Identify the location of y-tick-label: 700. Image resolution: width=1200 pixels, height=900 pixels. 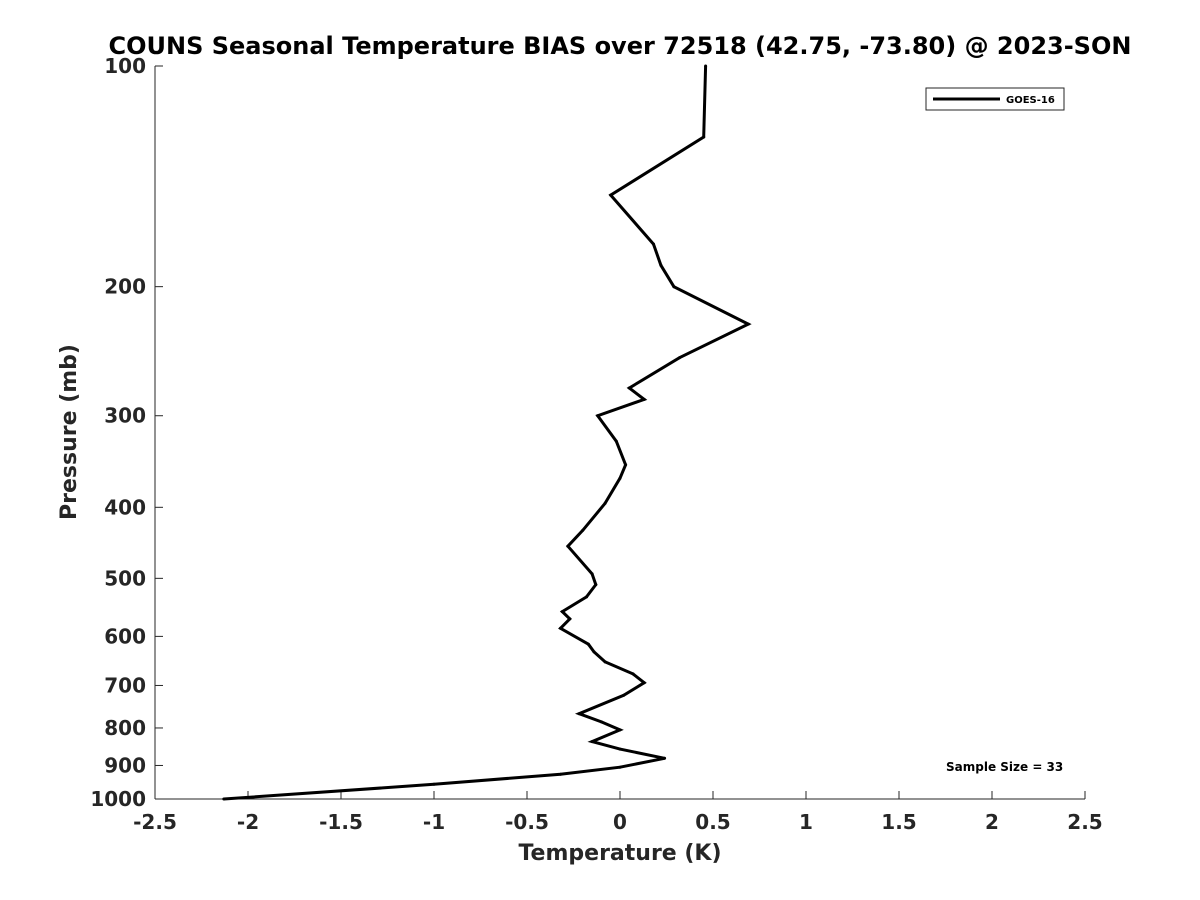
(125, 685).